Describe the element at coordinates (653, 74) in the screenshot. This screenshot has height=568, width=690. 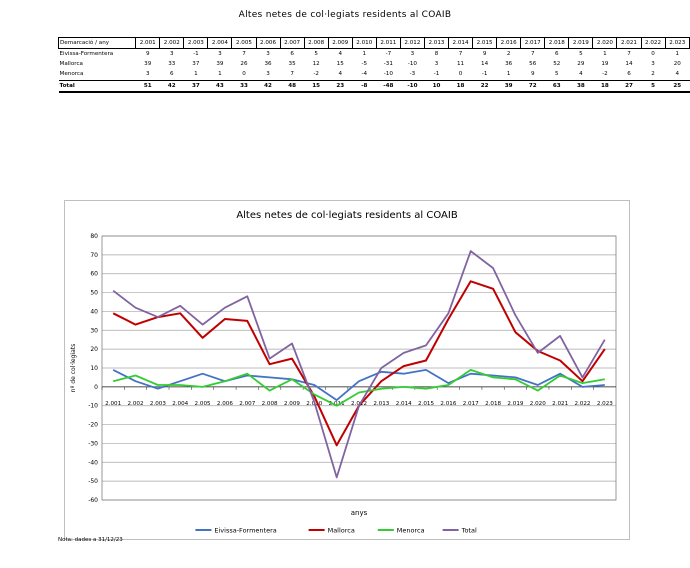
I see `table-cell: 2` at that location.